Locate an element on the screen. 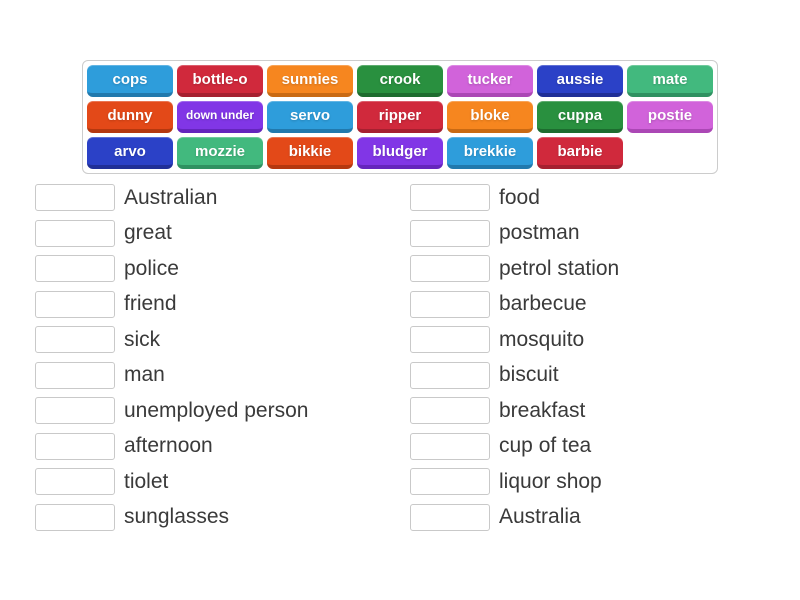 This screenshot has width=800, height=600. word-tile-sunnies: sunnies is located at coordinates (310, 81).